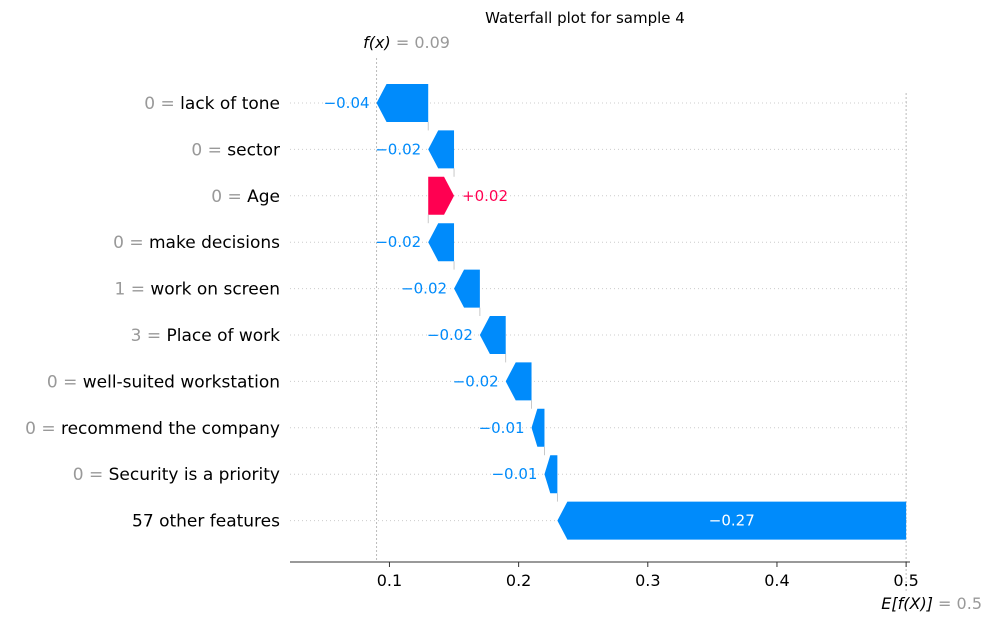 The image size is (992, 622). Describe the element at coordinates (347, 103) in the screenshot. I see `bar-value-label: −0.04` at that location.